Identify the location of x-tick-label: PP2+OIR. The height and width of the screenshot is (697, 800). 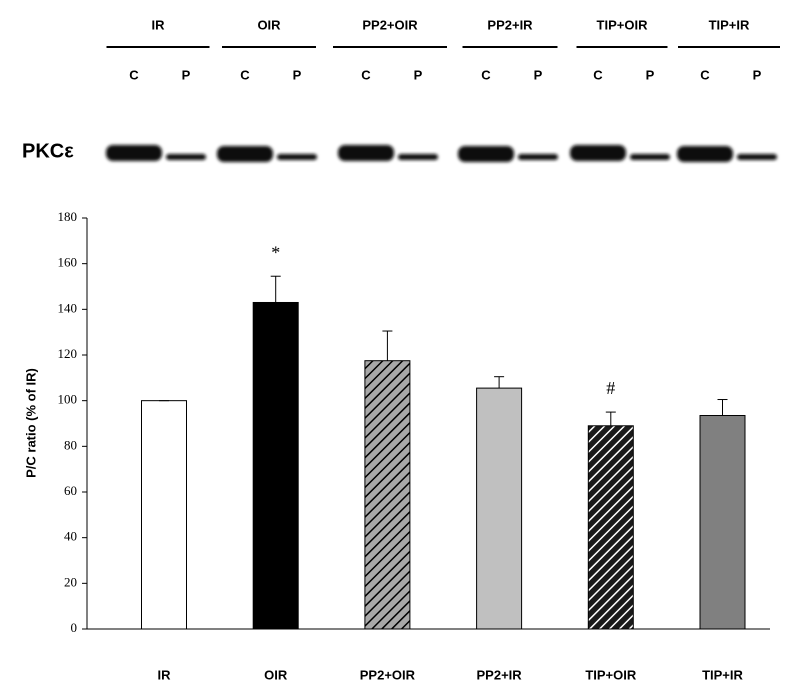
(388, 674).